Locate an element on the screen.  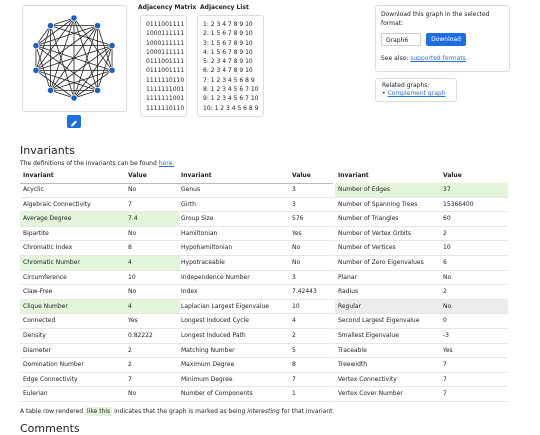
value-cell: 7.42443 is located at coordinates (304, 292).